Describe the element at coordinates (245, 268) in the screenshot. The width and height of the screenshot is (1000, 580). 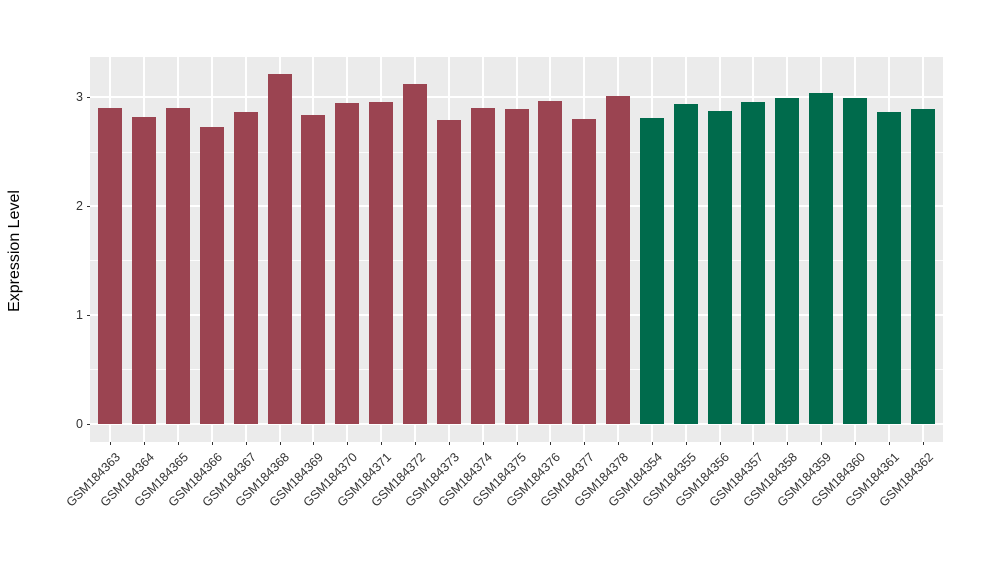
I see `bar-GSM184367` at that location.